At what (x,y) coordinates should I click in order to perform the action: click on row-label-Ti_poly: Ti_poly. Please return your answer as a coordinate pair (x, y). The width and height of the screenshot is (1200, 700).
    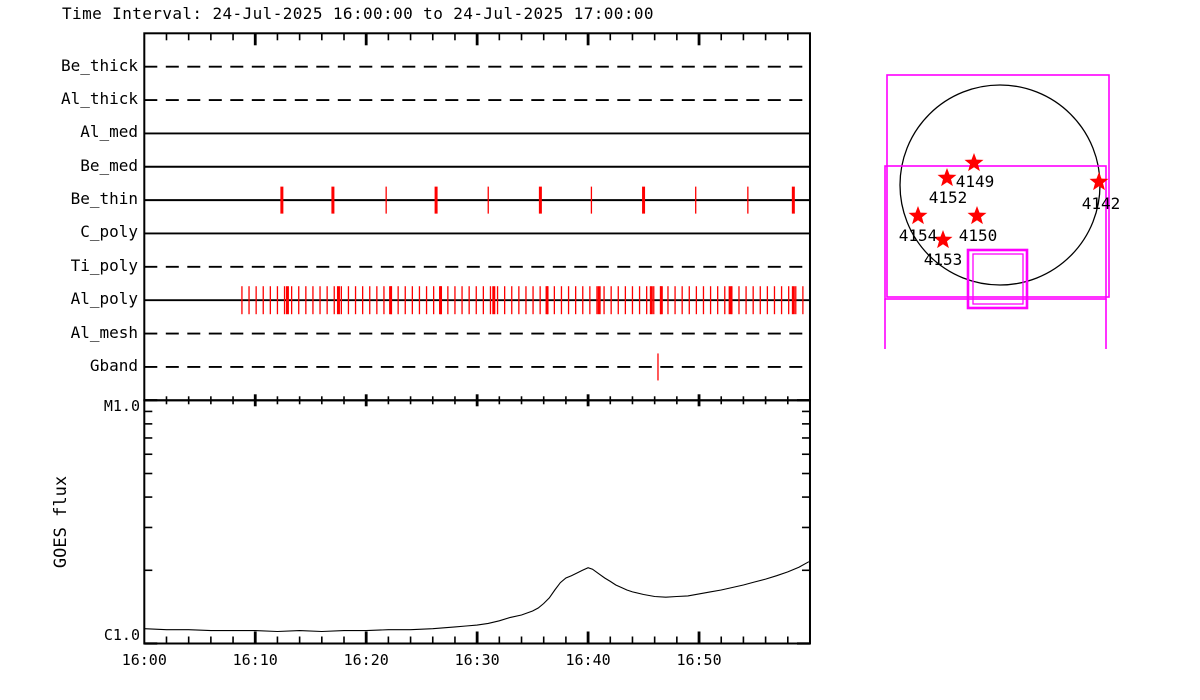
    Looking at the image, I should click on (104, 265).